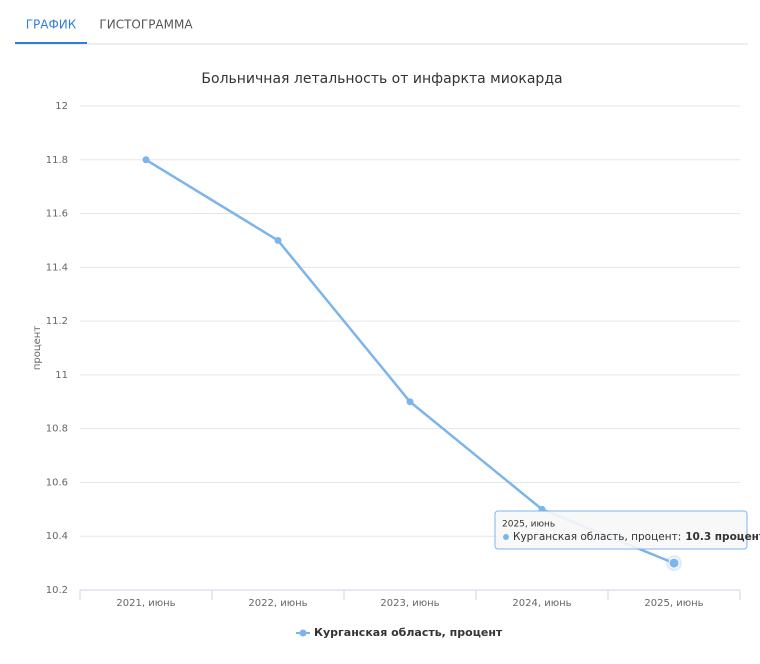  I want to click on tab: ГРАФИК, so click(51, 25).